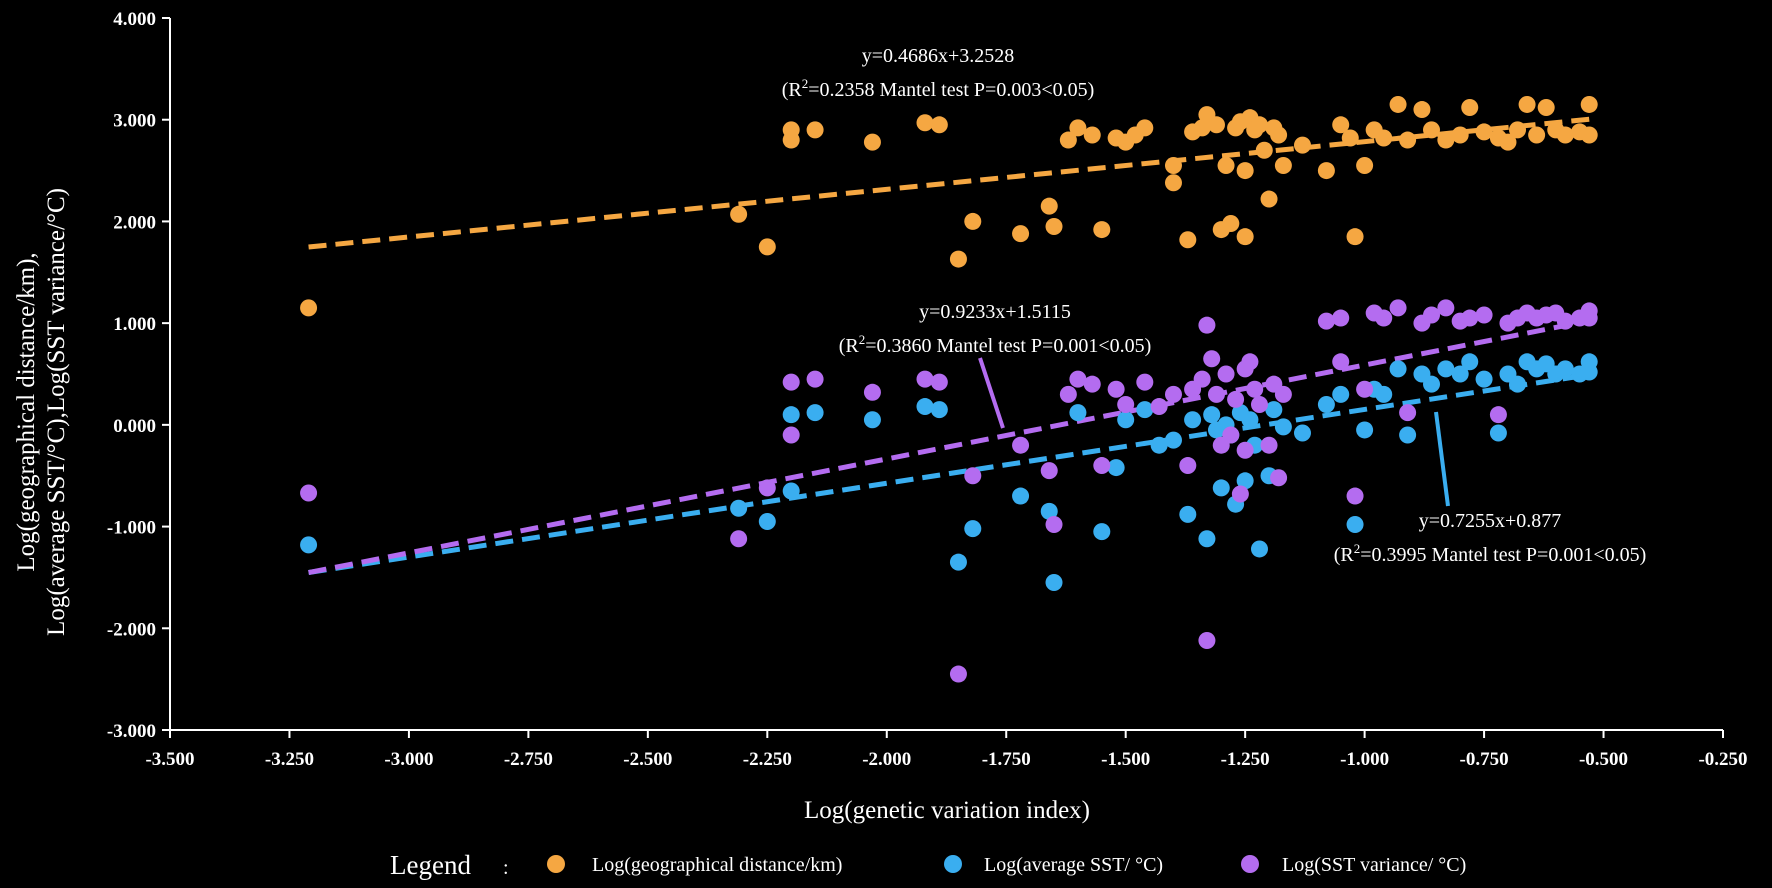 The image size is (1772, 888). What do you see at coordinates (767, 759) in the screenshot?
I see `x-tick-label: -2.250` at bounding box center [767, 759].